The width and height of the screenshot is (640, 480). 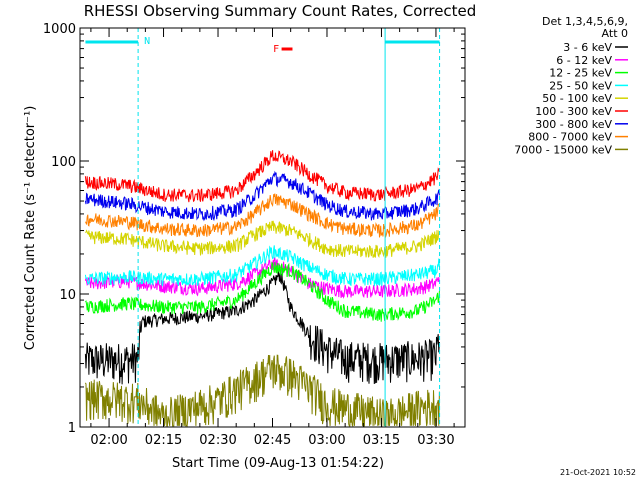 I want to click on x-tick-label: 03:30, so click(x=435, y=440).